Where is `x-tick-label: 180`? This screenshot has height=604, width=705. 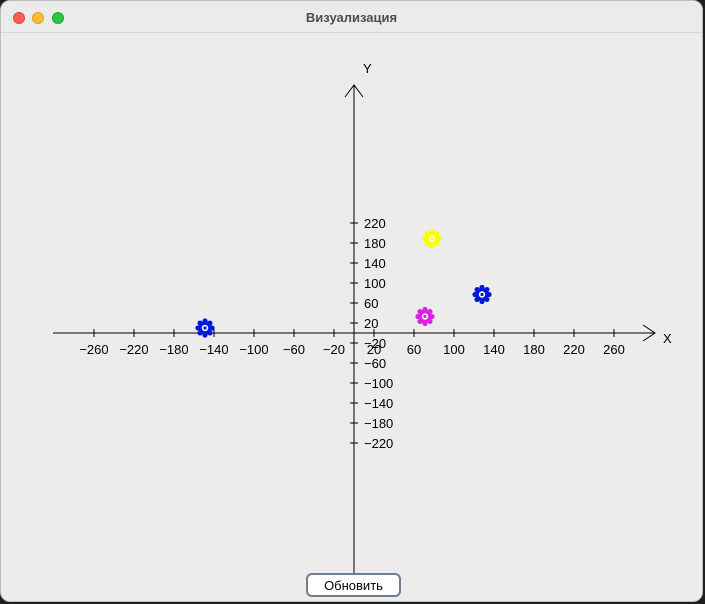
x-tick-label: 180 is located at coordinates (534, 349).